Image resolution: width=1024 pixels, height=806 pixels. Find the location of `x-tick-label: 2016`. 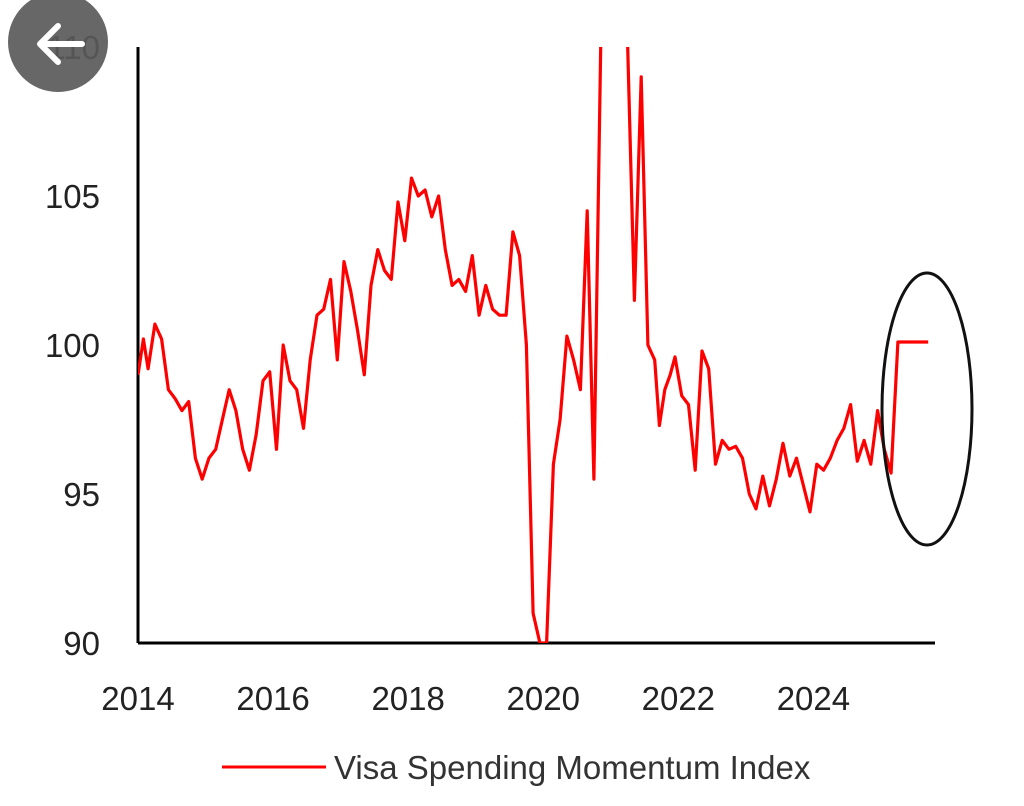

x-tick-label: 2016 is located at coordinates (272, 698).